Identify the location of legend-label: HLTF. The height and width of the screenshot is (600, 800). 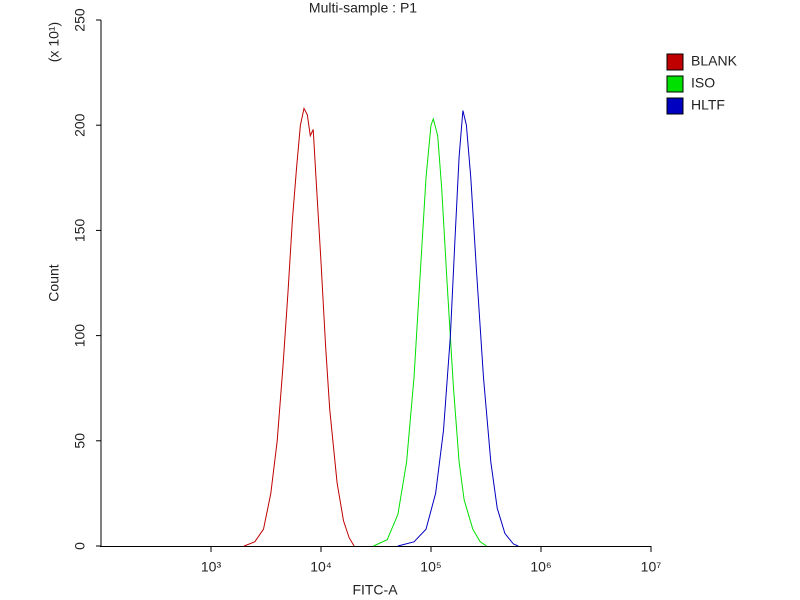
(708, 105).